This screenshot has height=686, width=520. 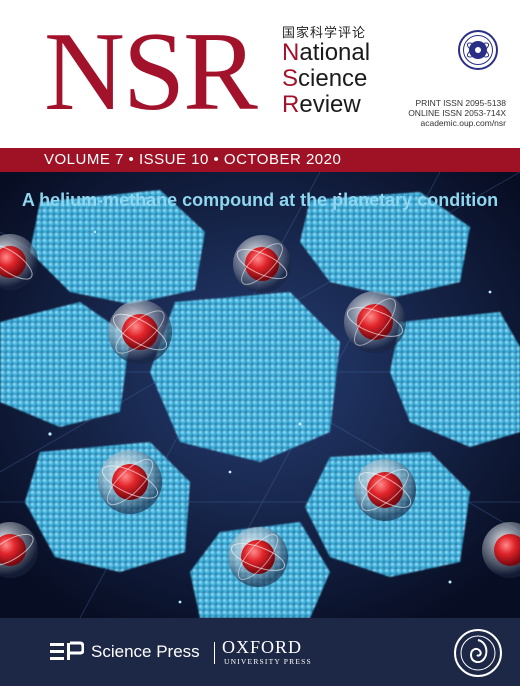 I want to click on publisher-footer: Science Press OXFORD UNIVERSITY PRESS, so click(x=260, y=652).